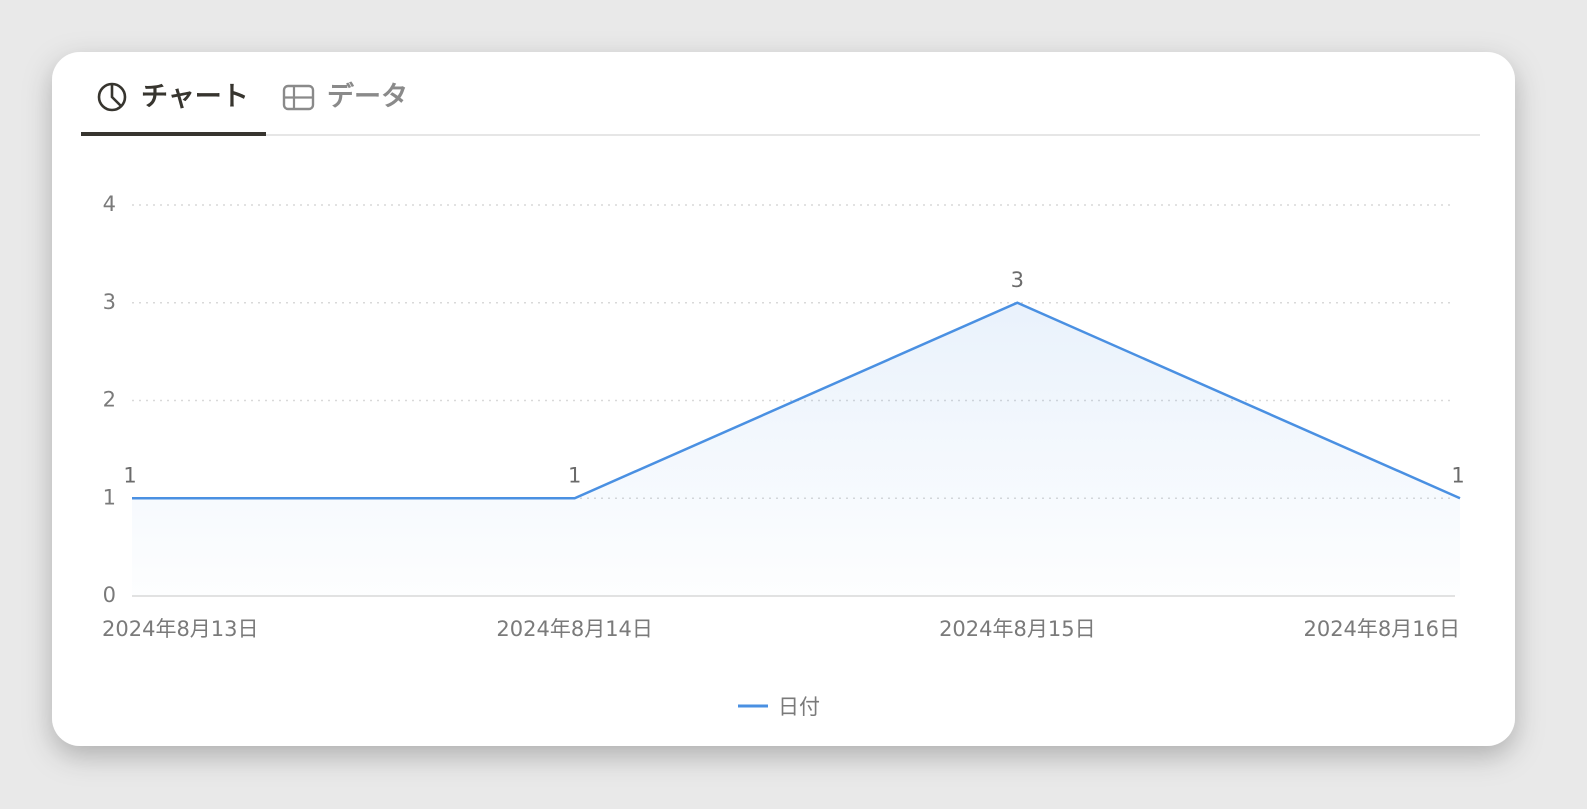  What do you see at coordinates (1017, 280) in the screenshot?
I see `data-label: 3` at bounding box center [1017, 280].